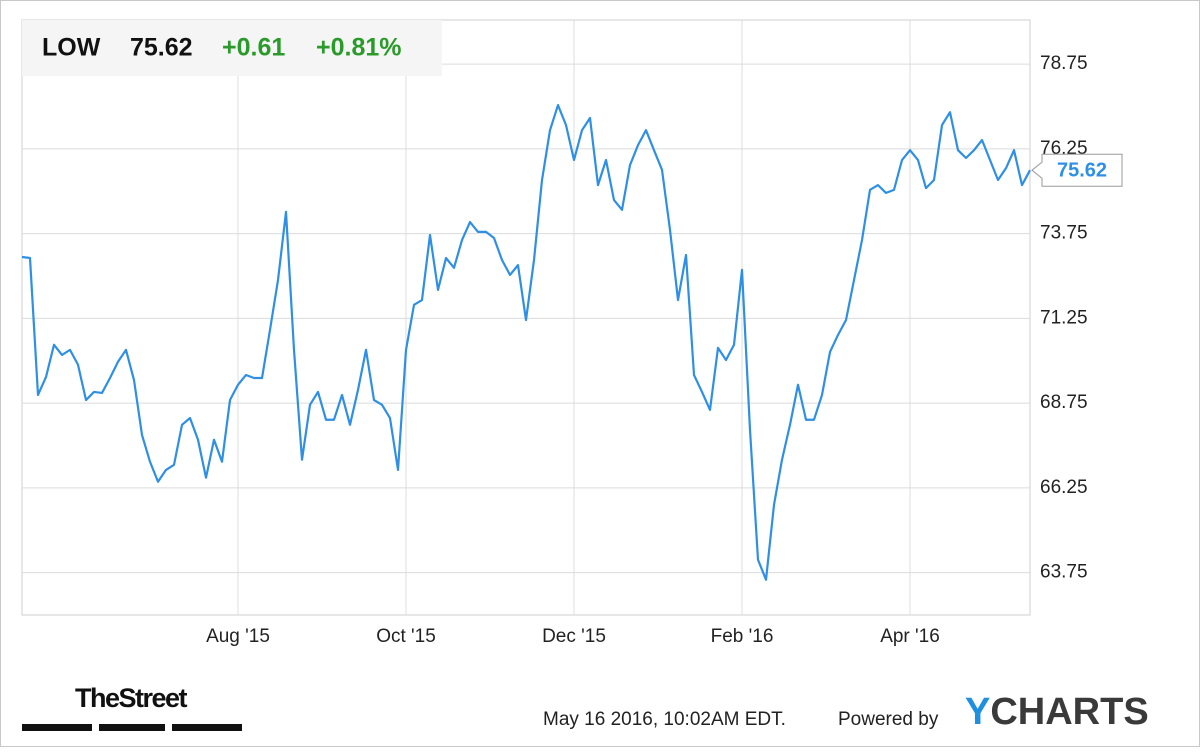 Image resolution: width=1200 pixels, height=752 pixels. Describe the element at coordinates (742, 636) in the screenshot. I see `x-tick-label: Feb '16` at that location.